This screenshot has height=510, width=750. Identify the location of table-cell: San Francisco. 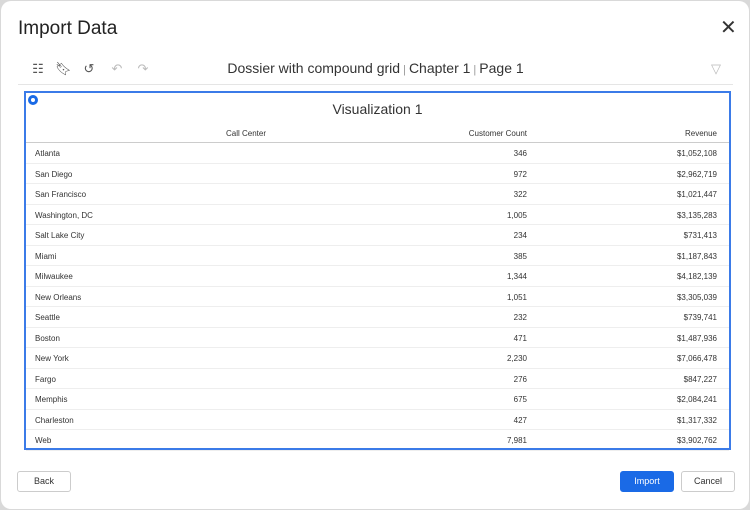
(61, 194).